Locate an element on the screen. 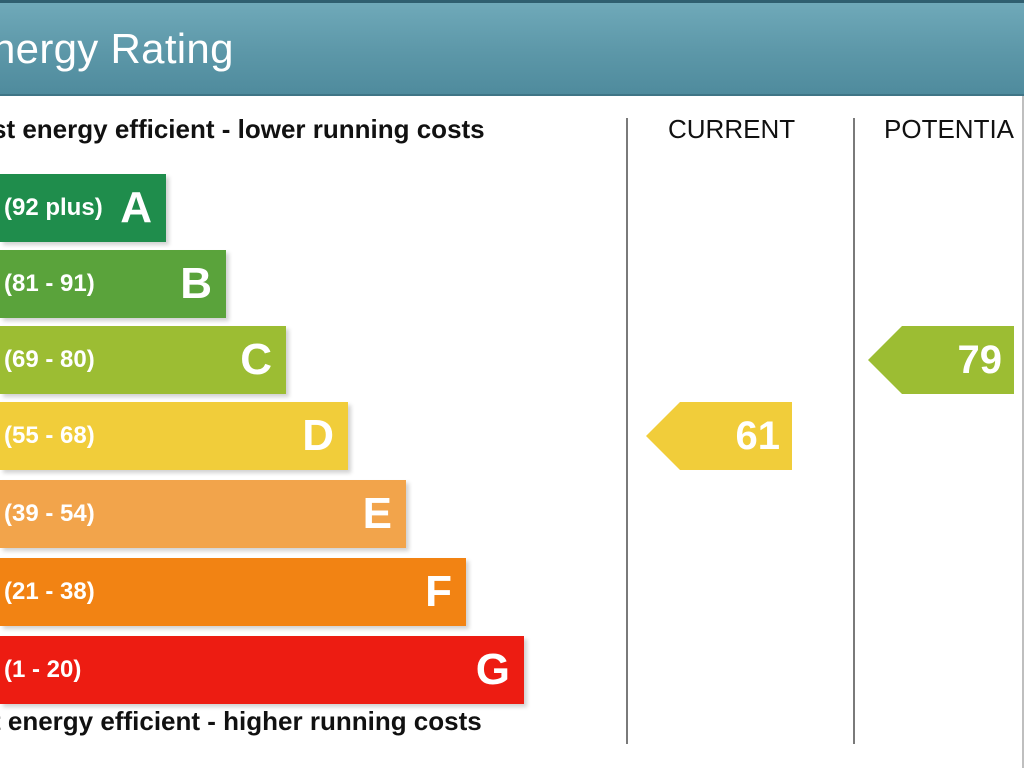 The height and width of the screenshot is (768, 1024). current-column-header: CURRENT is located at coordinates (732, 129).